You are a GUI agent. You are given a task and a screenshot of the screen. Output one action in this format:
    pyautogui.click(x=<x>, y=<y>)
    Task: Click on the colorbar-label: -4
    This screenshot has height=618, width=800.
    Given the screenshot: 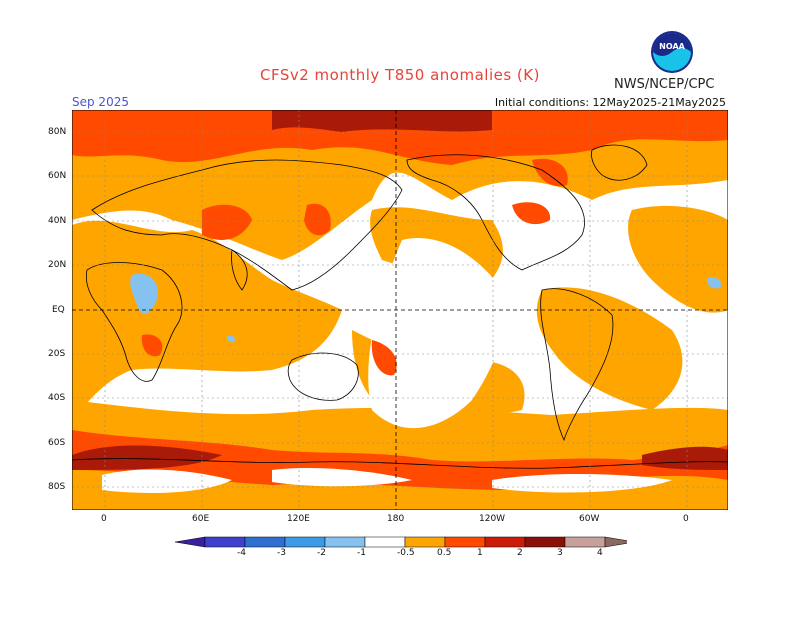 What is the action you would take?
    pyautogui.click(x=241, y=553)
    